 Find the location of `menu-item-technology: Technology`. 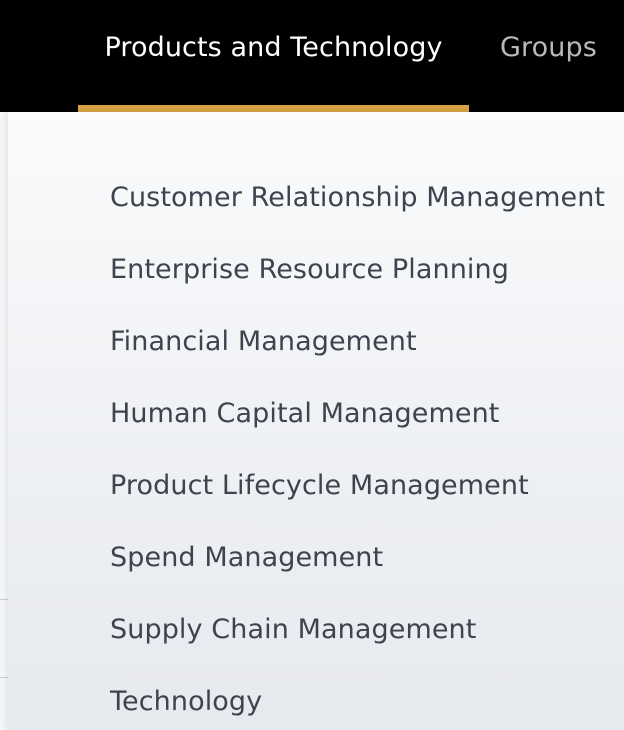

menu-item-technology: Technology is located at coordinates (186, 701).